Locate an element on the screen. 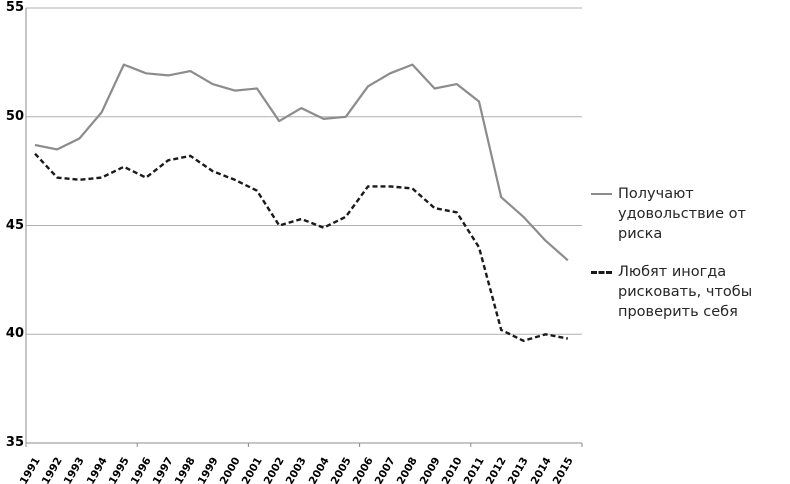 The height and width of the screenshot is (484, 790). y-tick-label: 45 is located at coordinates (14, 225).